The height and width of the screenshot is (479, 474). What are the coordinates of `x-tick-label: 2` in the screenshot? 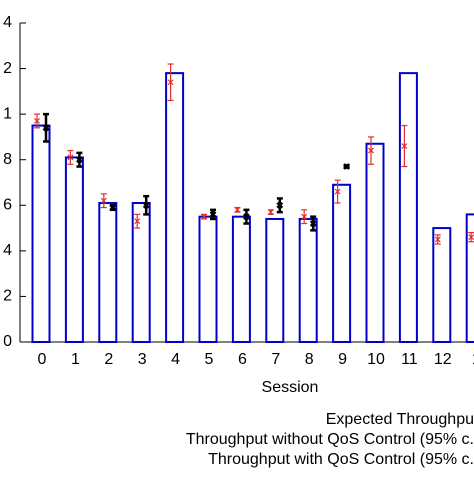 It's located at (108, 359).